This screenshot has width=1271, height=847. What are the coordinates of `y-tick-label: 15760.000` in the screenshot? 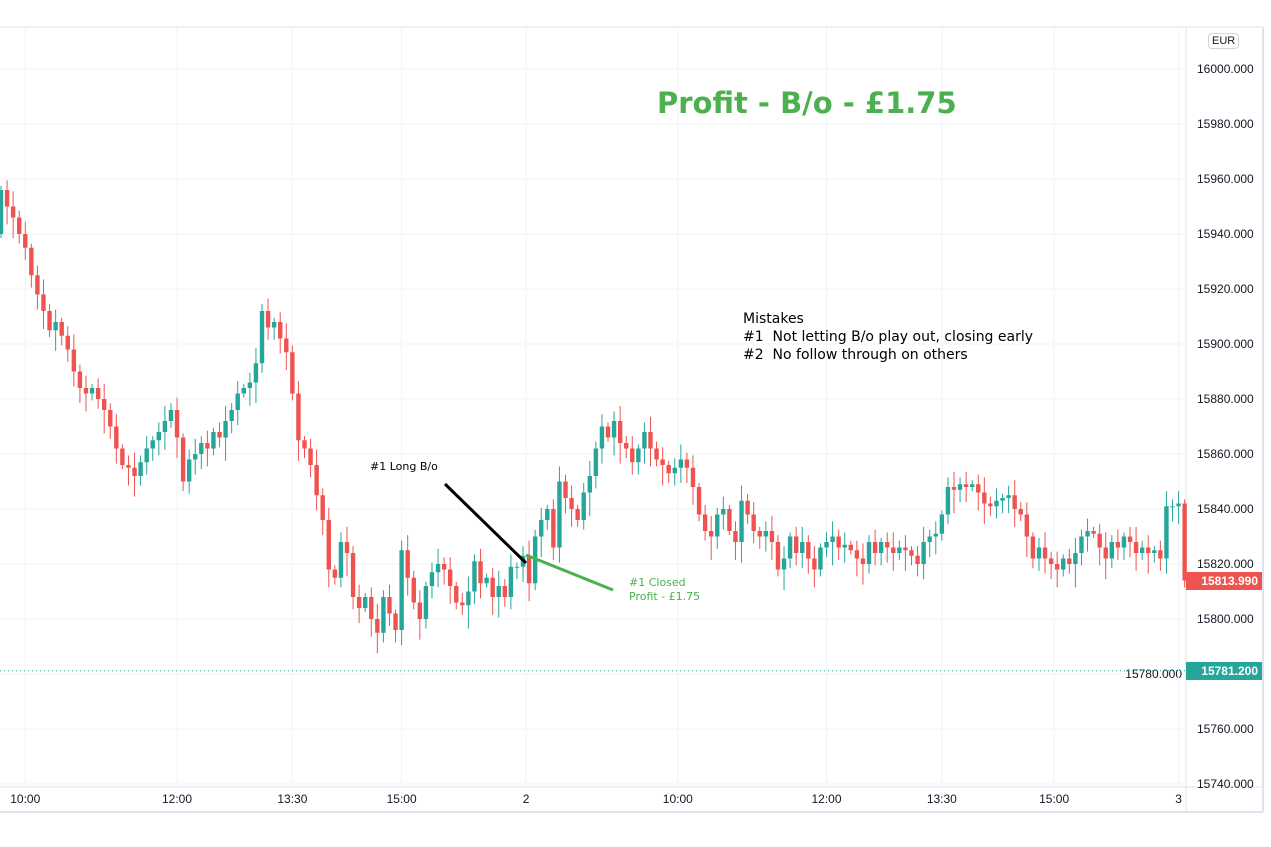 It's located at (1225, 729).